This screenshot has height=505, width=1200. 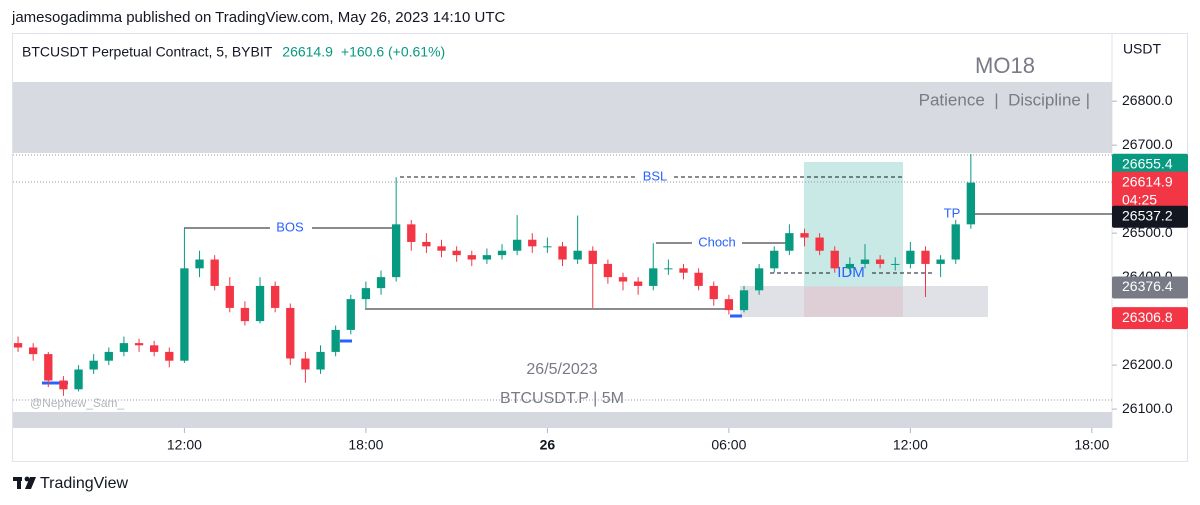 I want to click on y-tick-label: 26700.0, so click(x=1147, y=144).